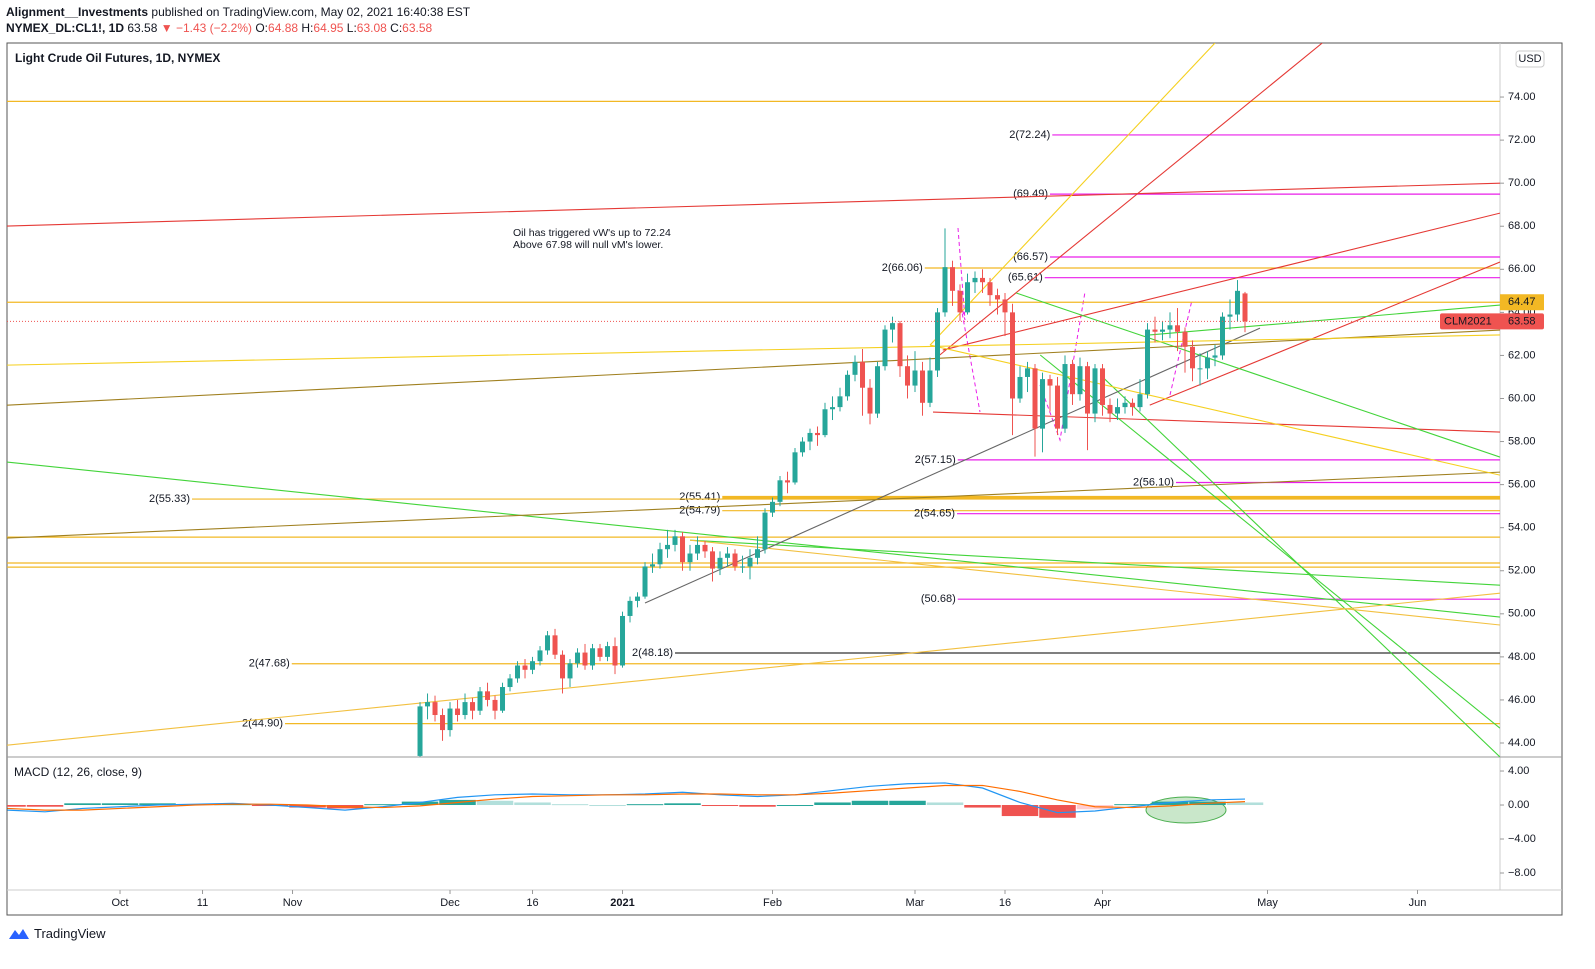 This screenshot has width=1595, height=969. I want to click on x-tick-label: Jun, so click(1418, 903).